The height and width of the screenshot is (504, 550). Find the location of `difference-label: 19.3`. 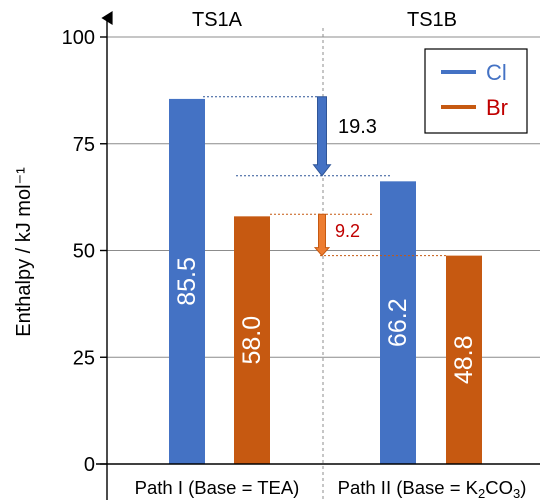

difference-label: 19.3 is located at coordinates (357, 127).